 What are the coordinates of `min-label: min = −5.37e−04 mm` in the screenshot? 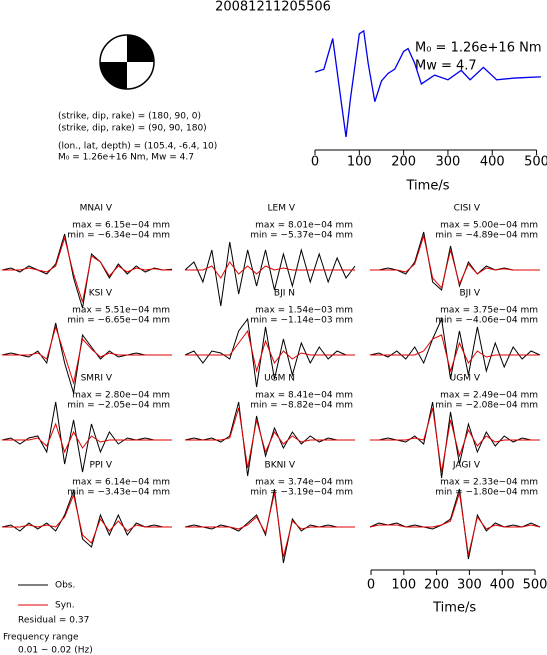 It's located at (301, 236).